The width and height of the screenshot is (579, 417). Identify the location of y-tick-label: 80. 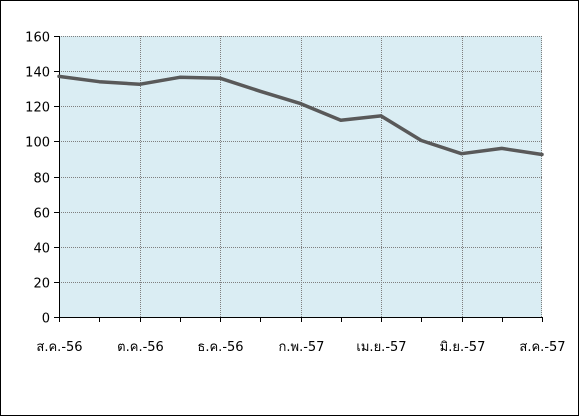
(41, 179).